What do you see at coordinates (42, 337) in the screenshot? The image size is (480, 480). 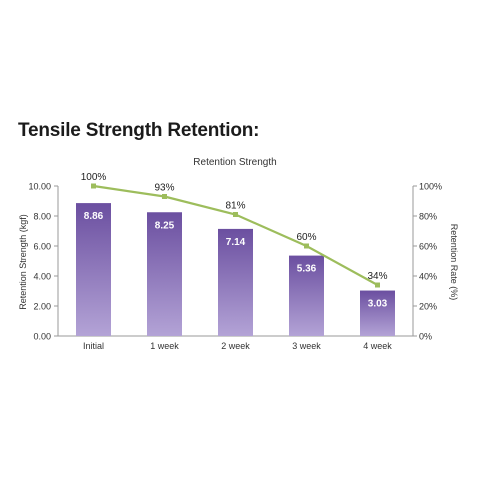 I see `y-tick-label: 0.00` at bounding box center [42, 337].